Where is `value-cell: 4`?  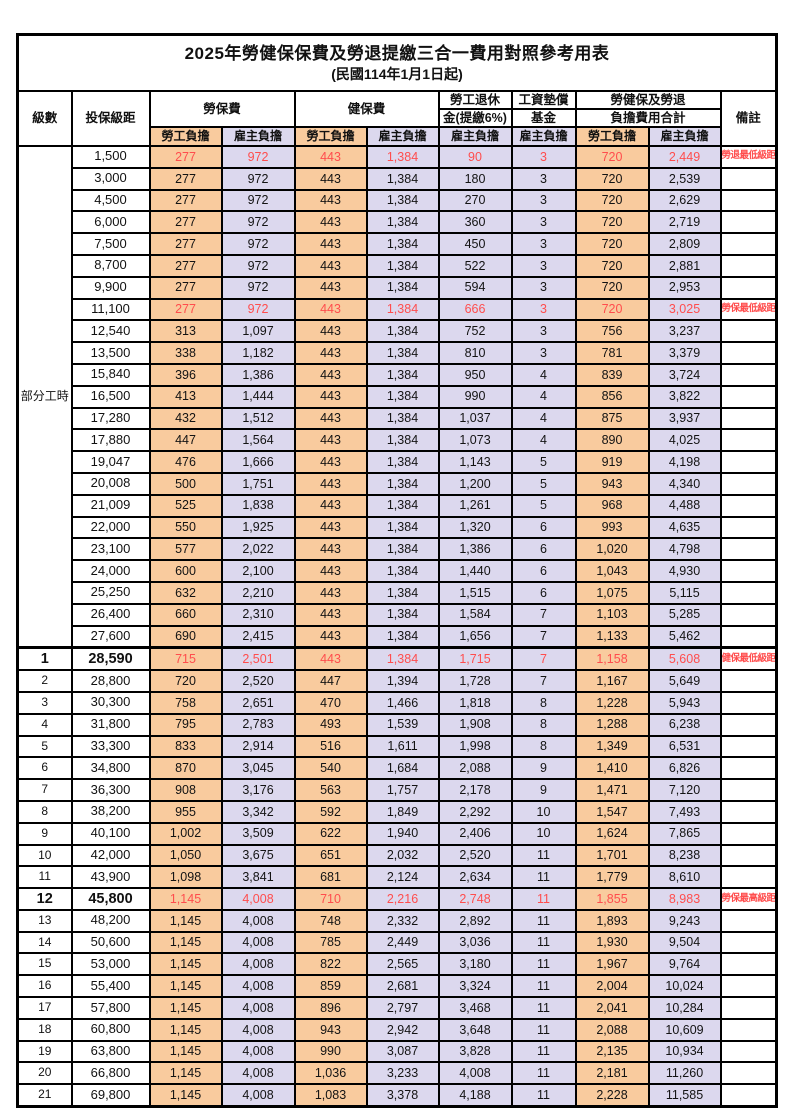
value-cell: 4 is located at coordinates (543, 440).